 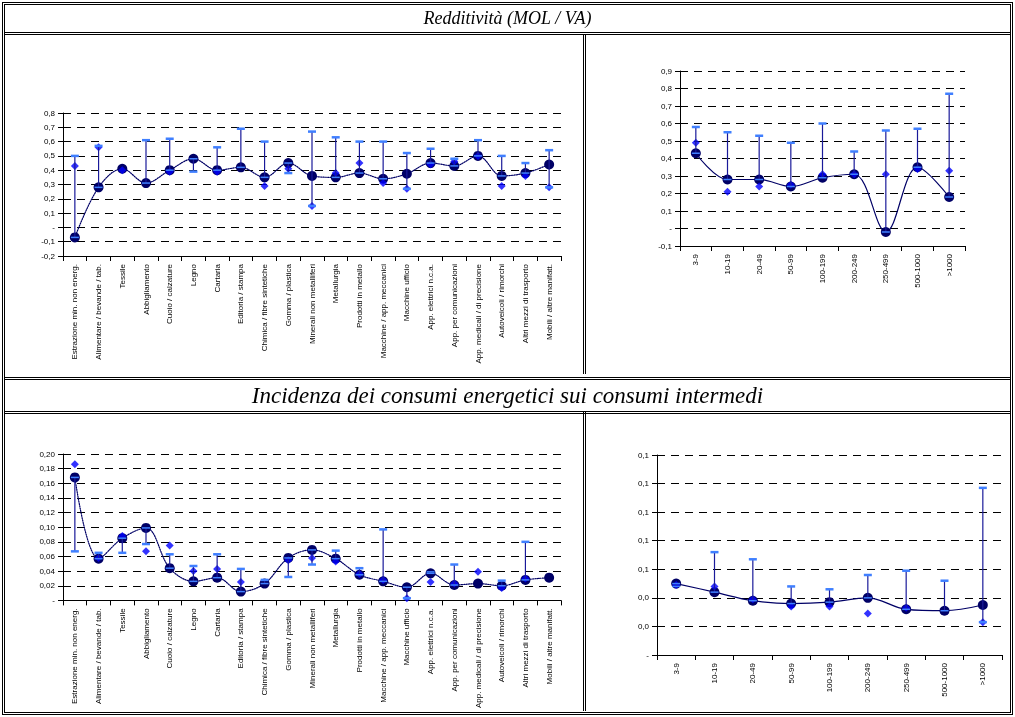 What do you see at coordinates (48, 256) in the screenshot?
I see `y-tick-label: -0,2` at bounding box center [48, 256].